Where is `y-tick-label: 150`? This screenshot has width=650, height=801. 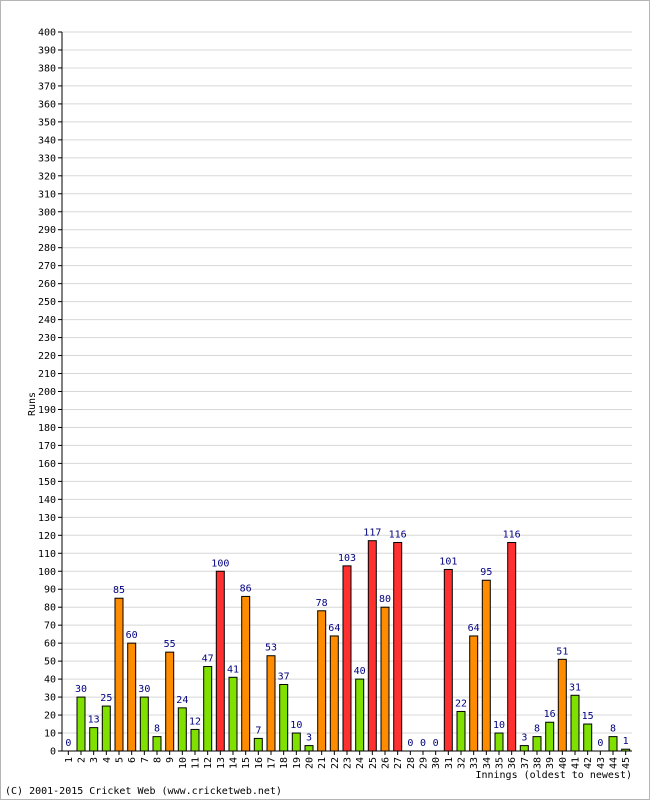 y-tick-label: 150 is located at coordinates (47, 482).